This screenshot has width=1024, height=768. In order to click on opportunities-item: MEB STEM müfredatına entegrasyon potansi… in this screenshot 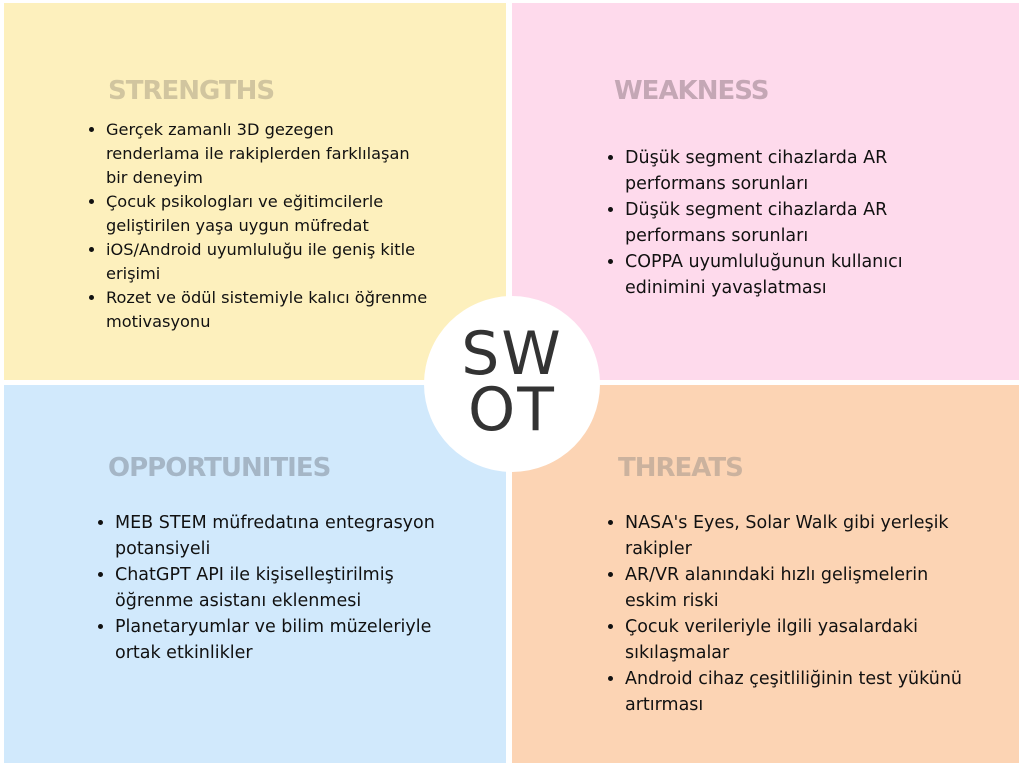, I will do `click(280, 536)`.